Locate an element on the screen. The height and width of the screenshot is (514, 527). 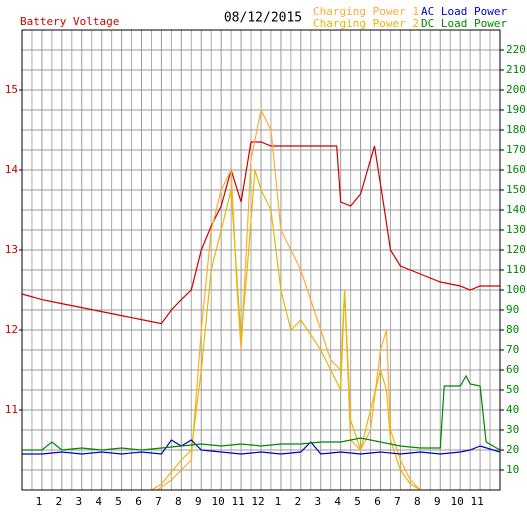
y2-tick-label: 90 is located at coordinates (512, 309).